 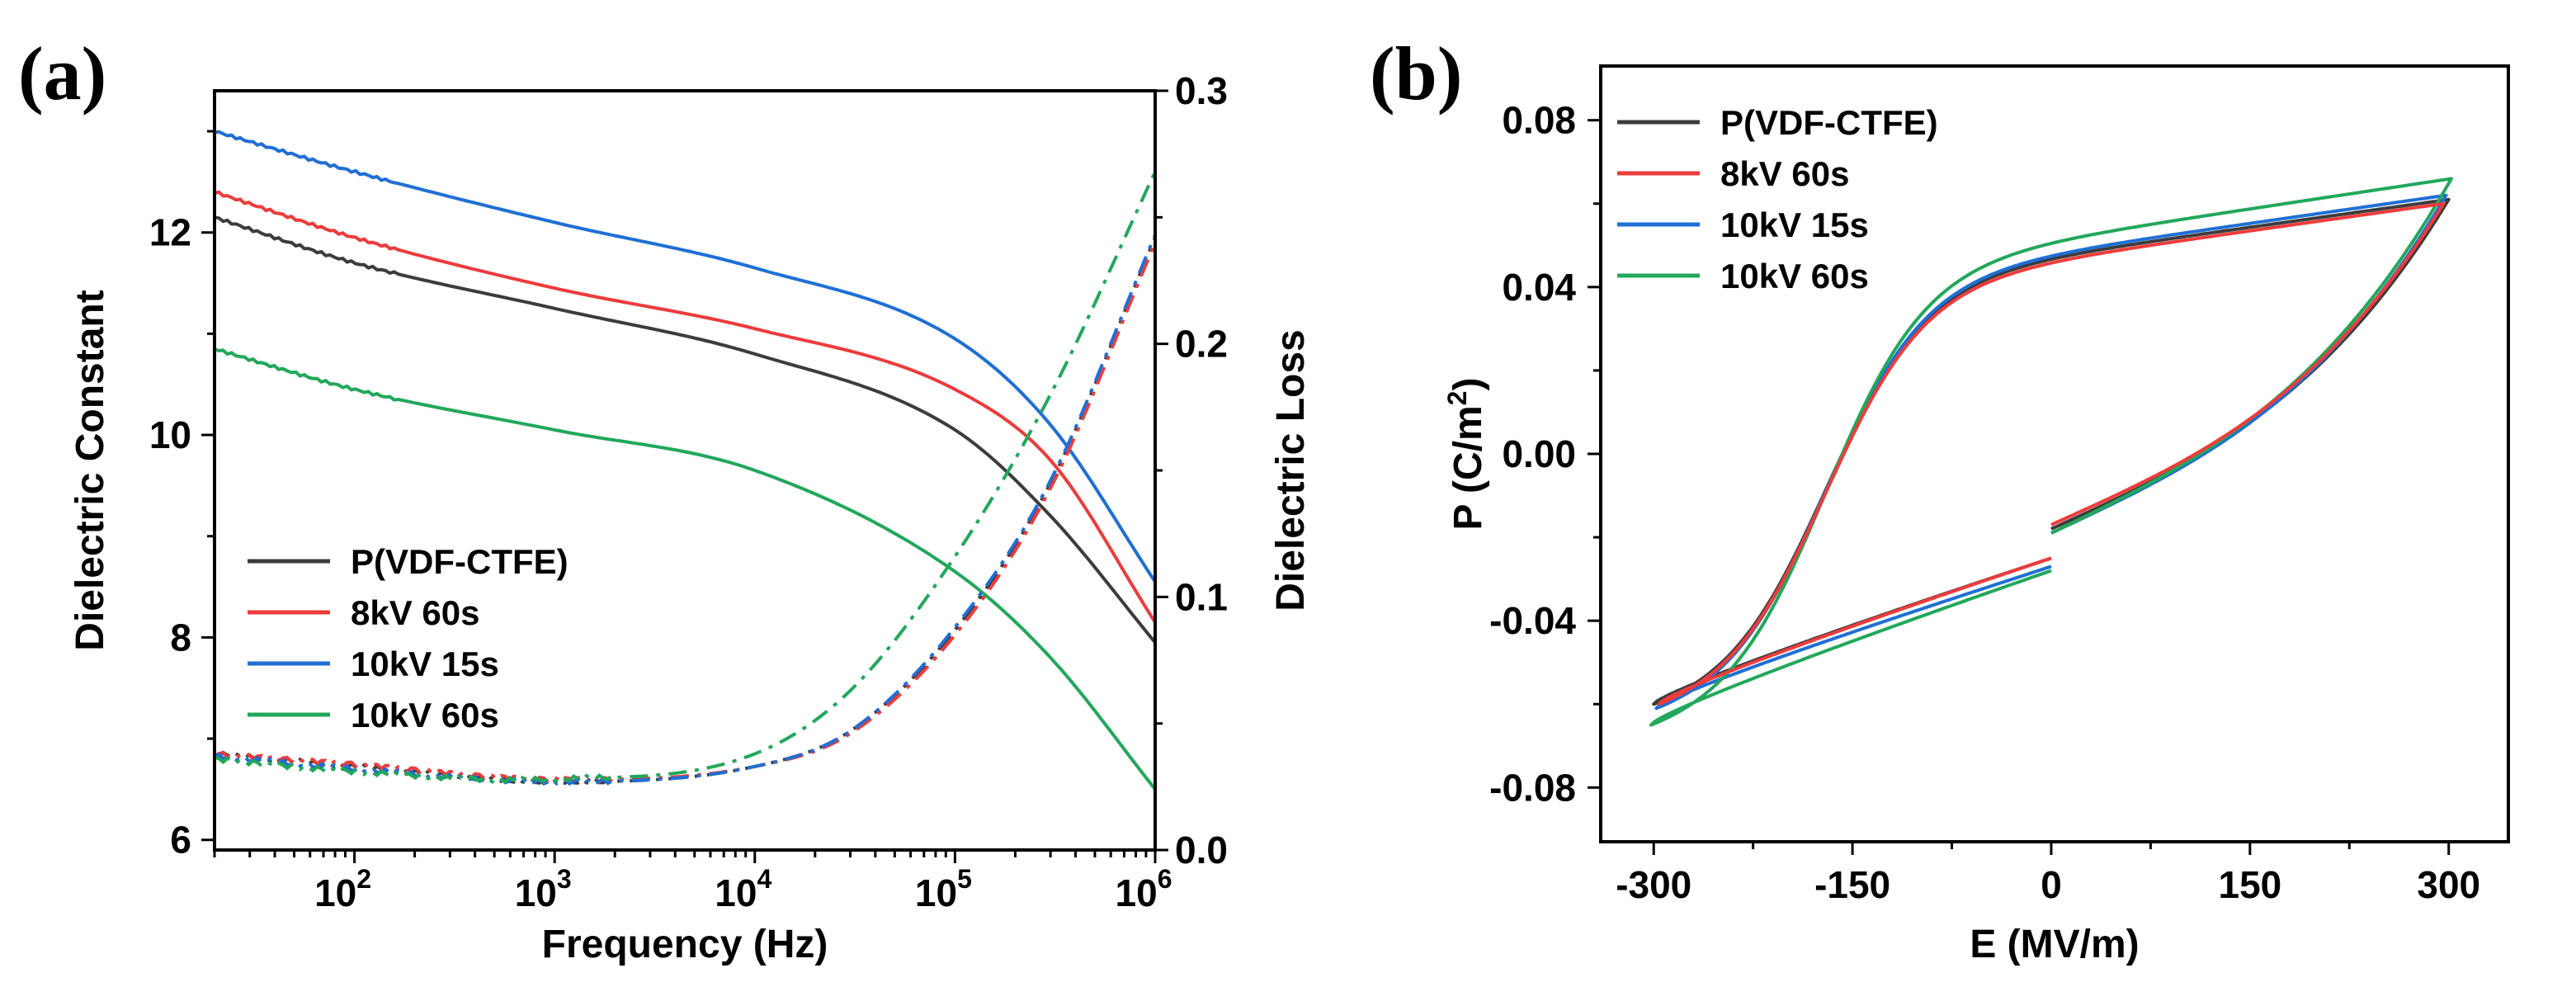 I want to click on chart-b-x-tick-label: 150, so click(x=2249, y=884).